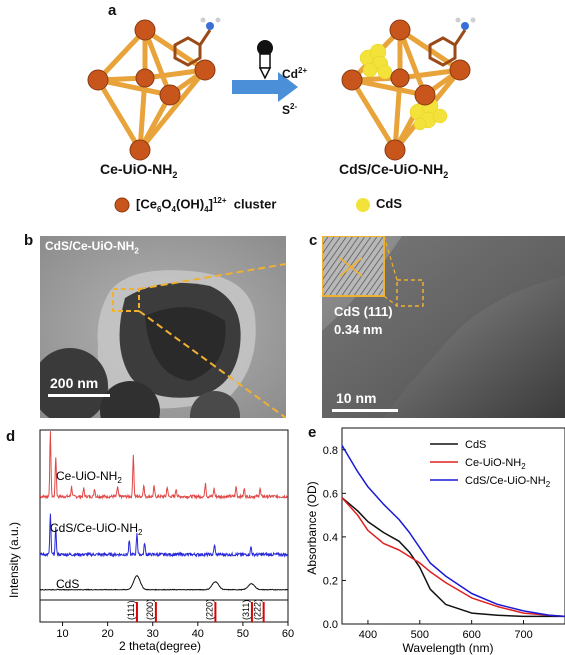 The image size is (565, 655). What do you see at coordinates (163, 327) in the screenshot?
I see `tem-image-b: CdS/Ce-UiO-NH2 200 nm` at bounding box center [163, 327].